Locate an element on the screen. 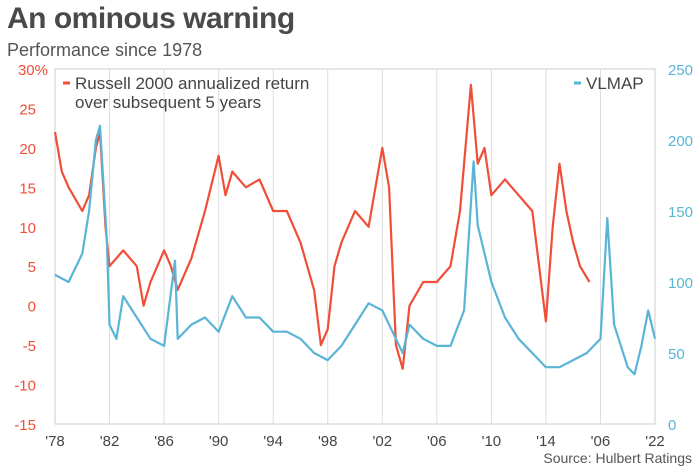 The width and height of the screenshot is (700, 471). y-left-tick-label: 5 is located at coordinates (32, 267).